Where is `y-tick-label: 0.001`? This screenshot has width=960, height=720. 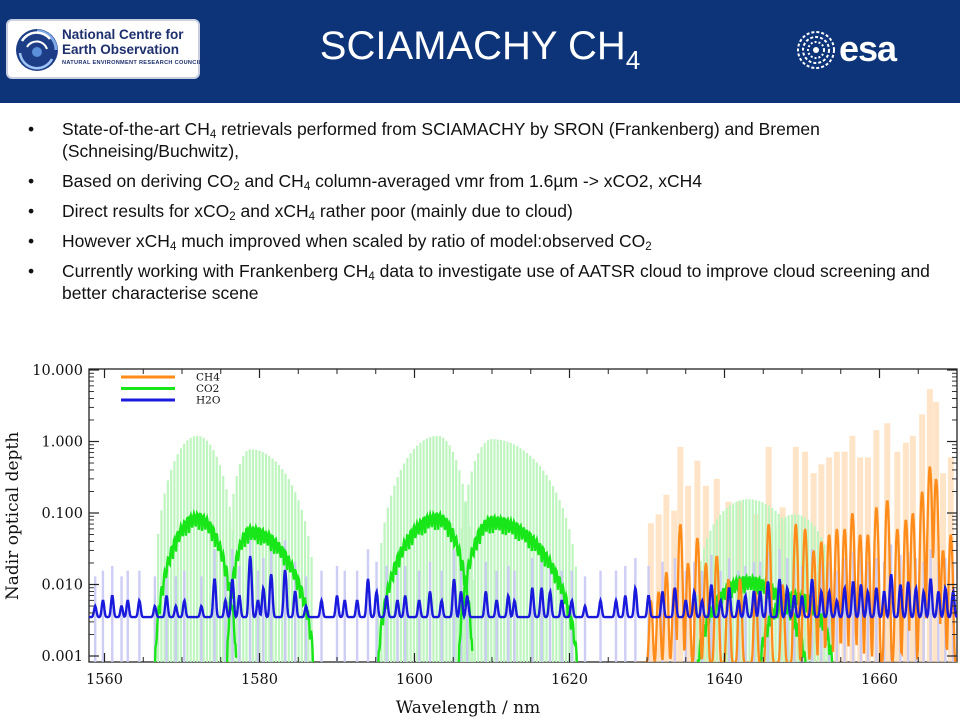 y-tick-label: 0.001 is located at coordinates (62, 657).